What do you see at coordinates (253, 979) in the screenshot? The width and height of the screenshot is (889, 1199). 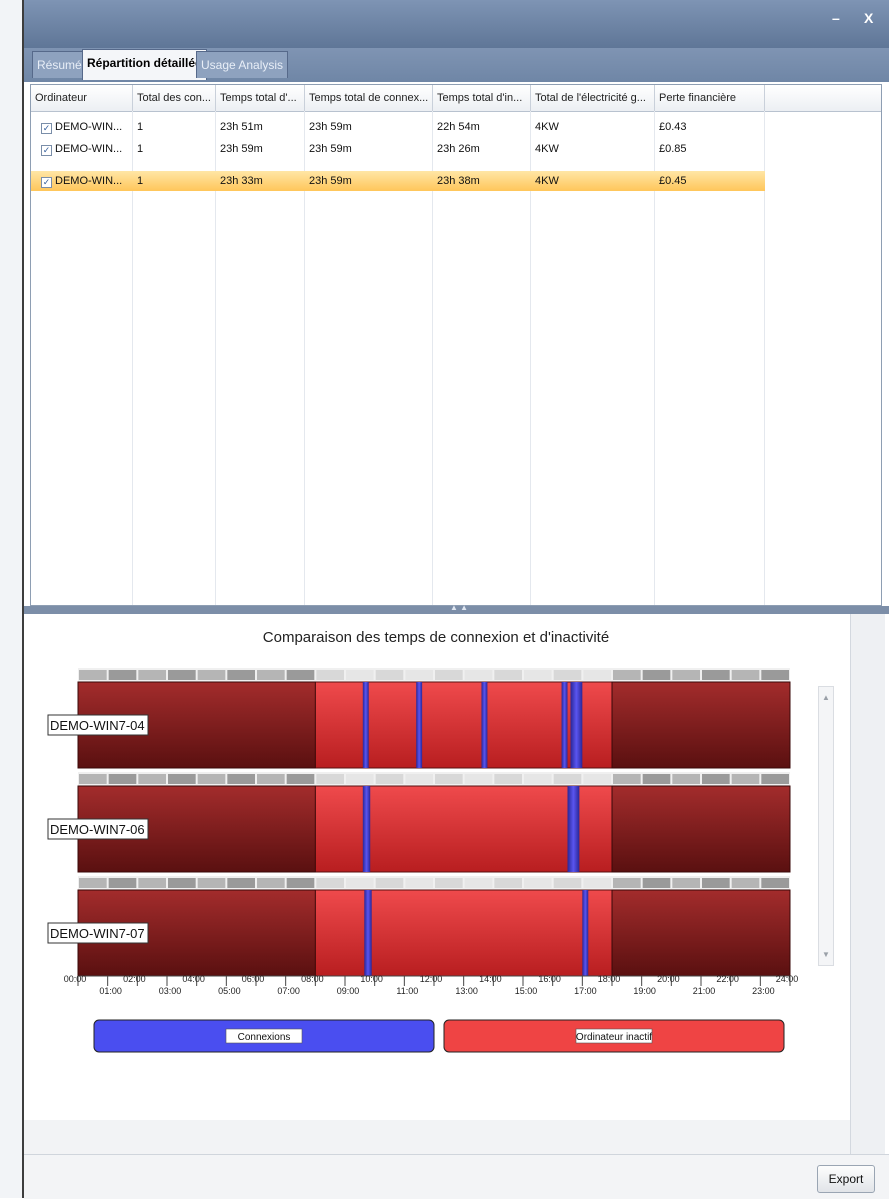 I see `x-tick-label: 06:00` at bounding box center [253, 979].